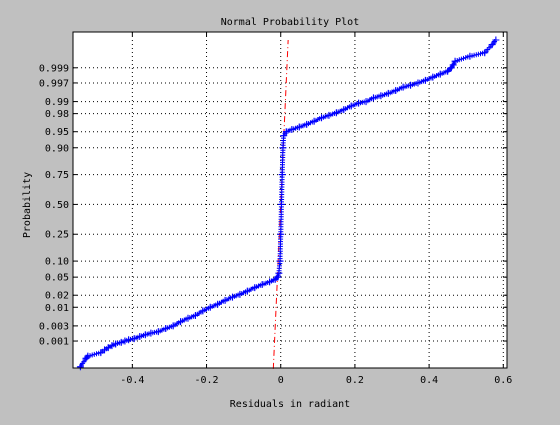  What do you see at coordinates (57, 205) in the screenshot?
I see `y-tick-label: 0.50` at bounding box center [57, 205].